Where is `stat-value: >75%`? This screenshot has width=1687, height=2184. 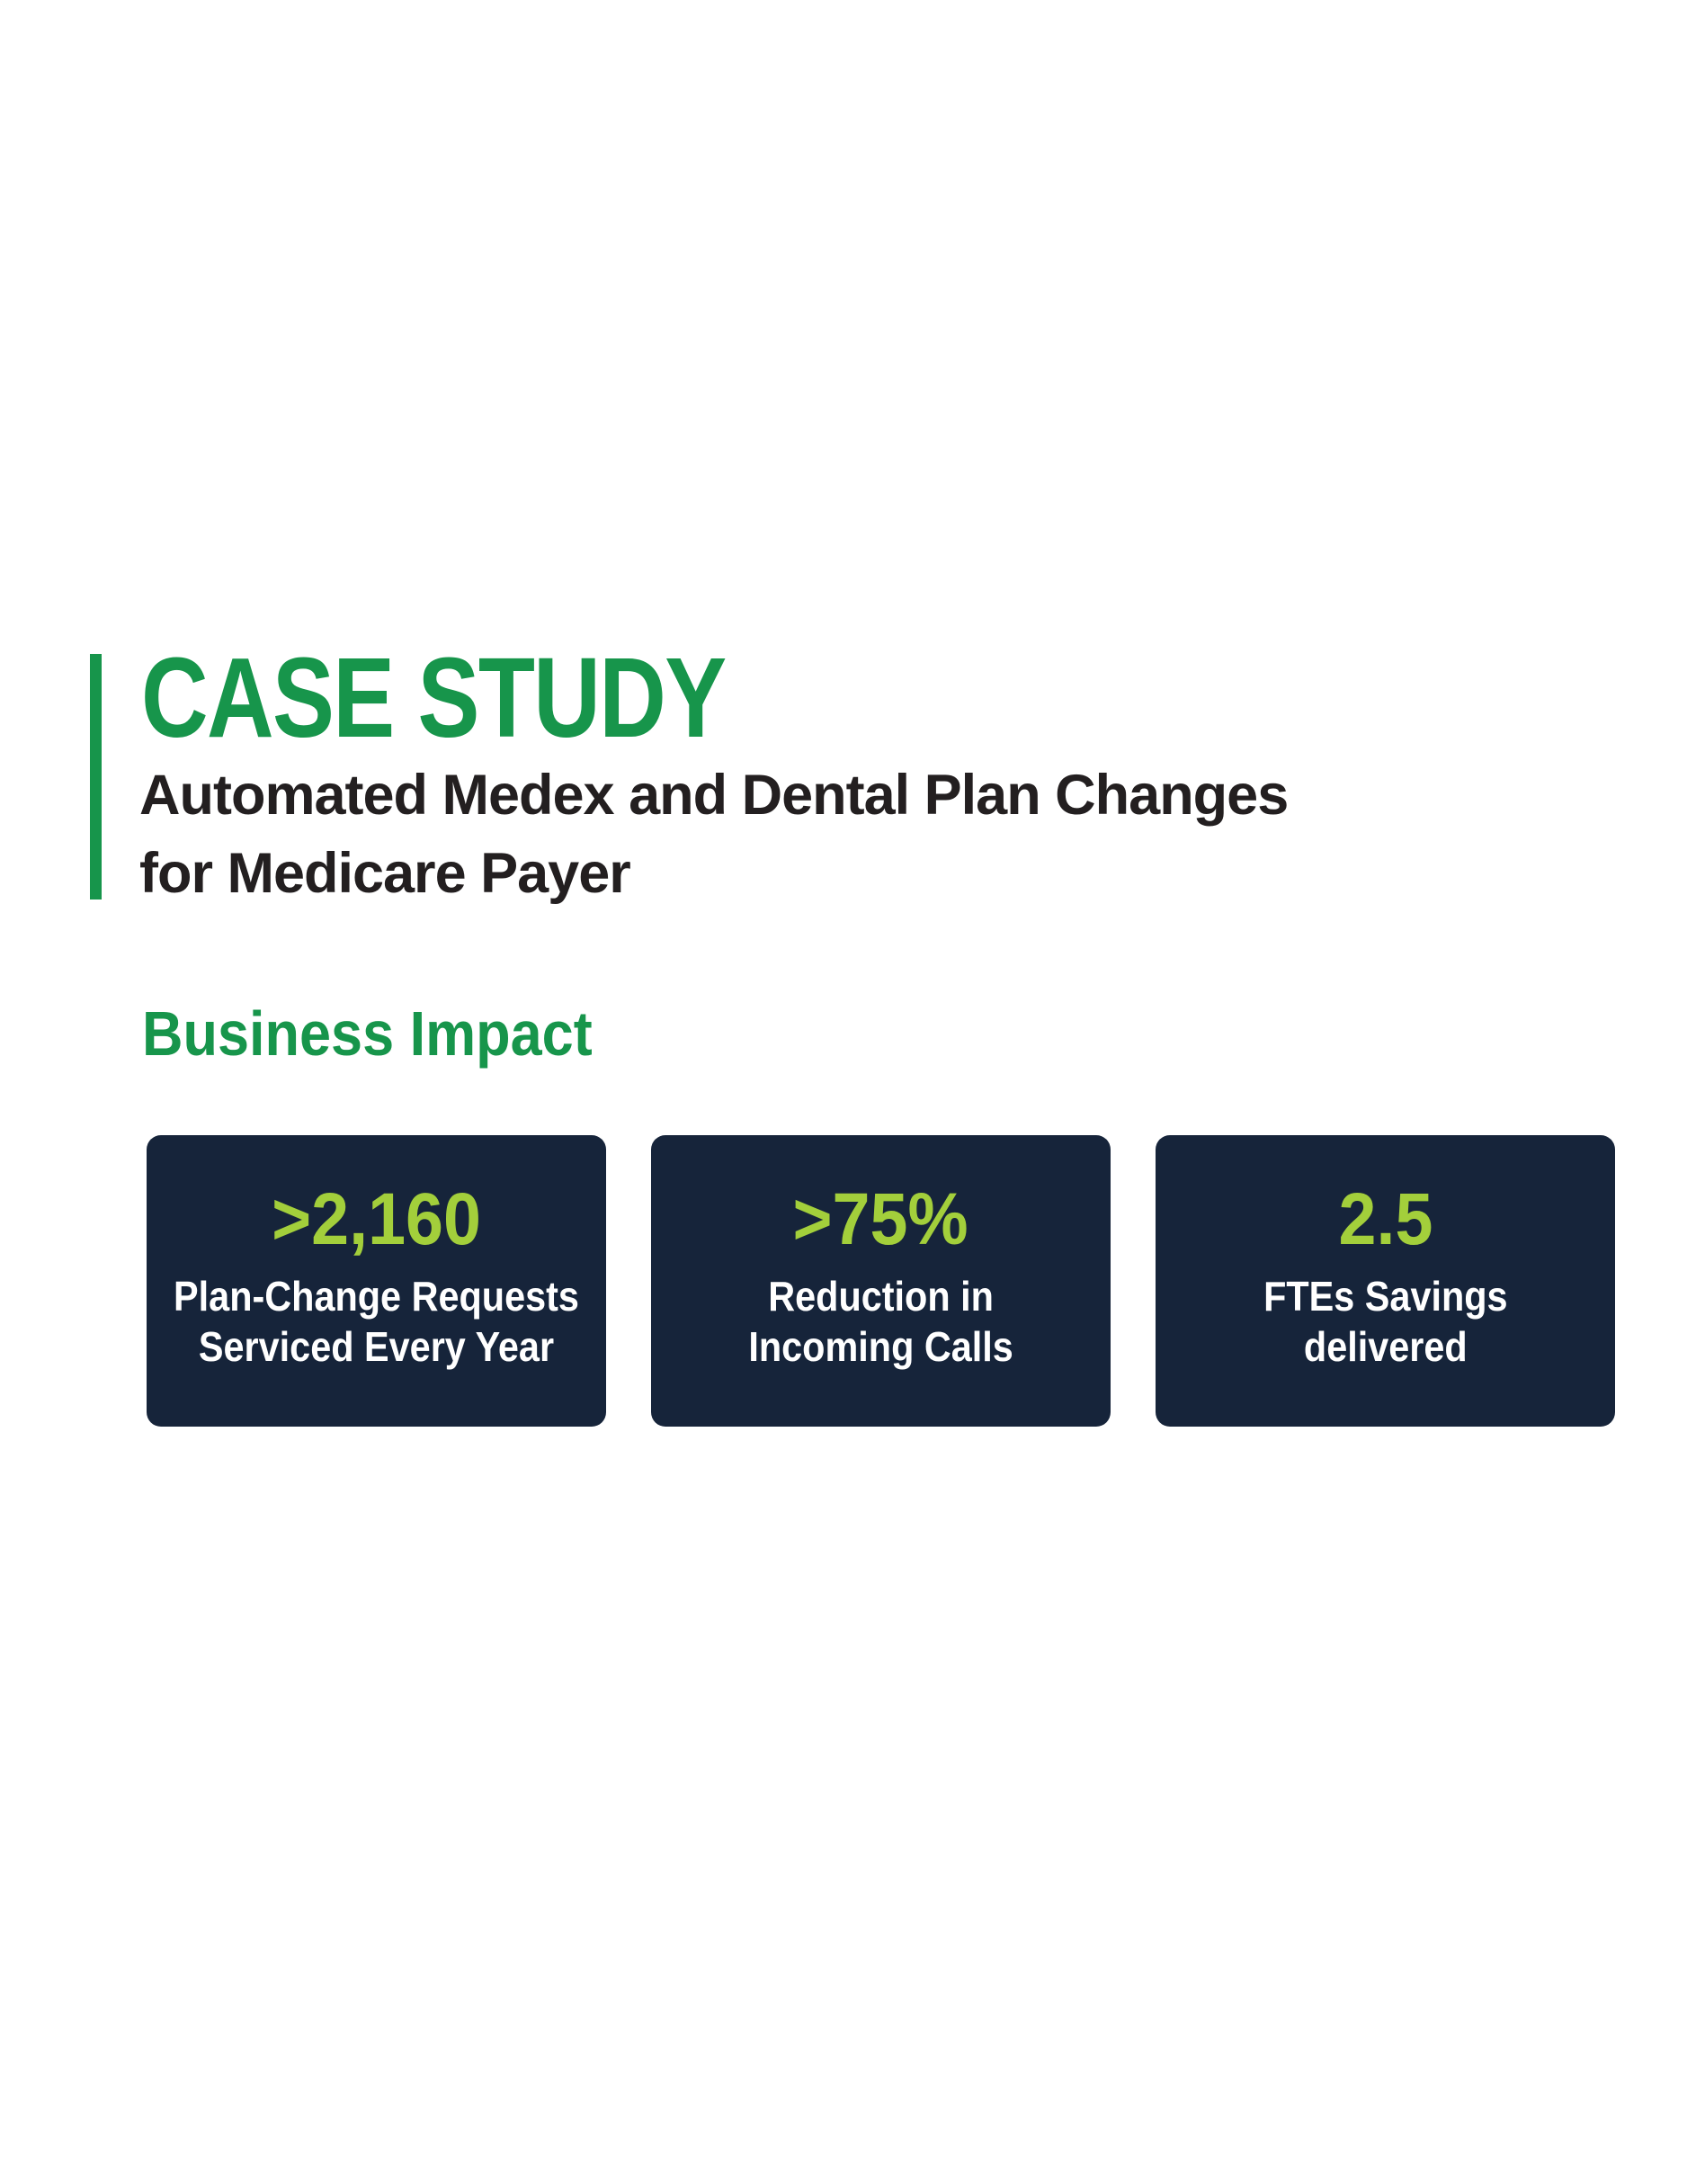
stat-value: >75% is located at coordinates (880, 1219).